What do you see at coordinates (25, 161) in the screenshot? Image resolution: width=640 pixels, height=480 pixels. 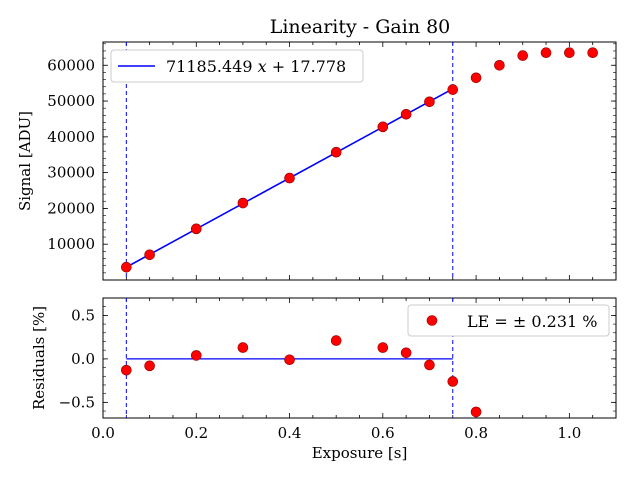 I see `signal-axis-label: Signal [ADU]` at bounding box center [25, 161].